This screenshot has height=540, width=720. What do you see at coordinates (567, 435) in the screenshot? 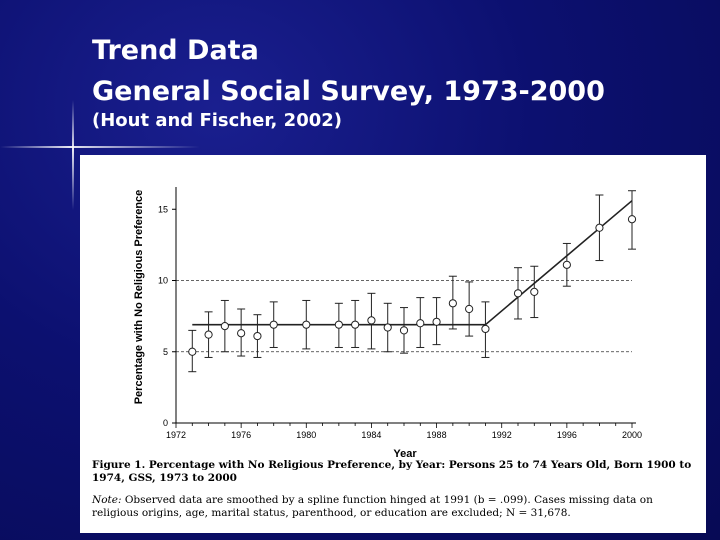
I see `x-tick-label: 1996` at bounding box center [567, 435].